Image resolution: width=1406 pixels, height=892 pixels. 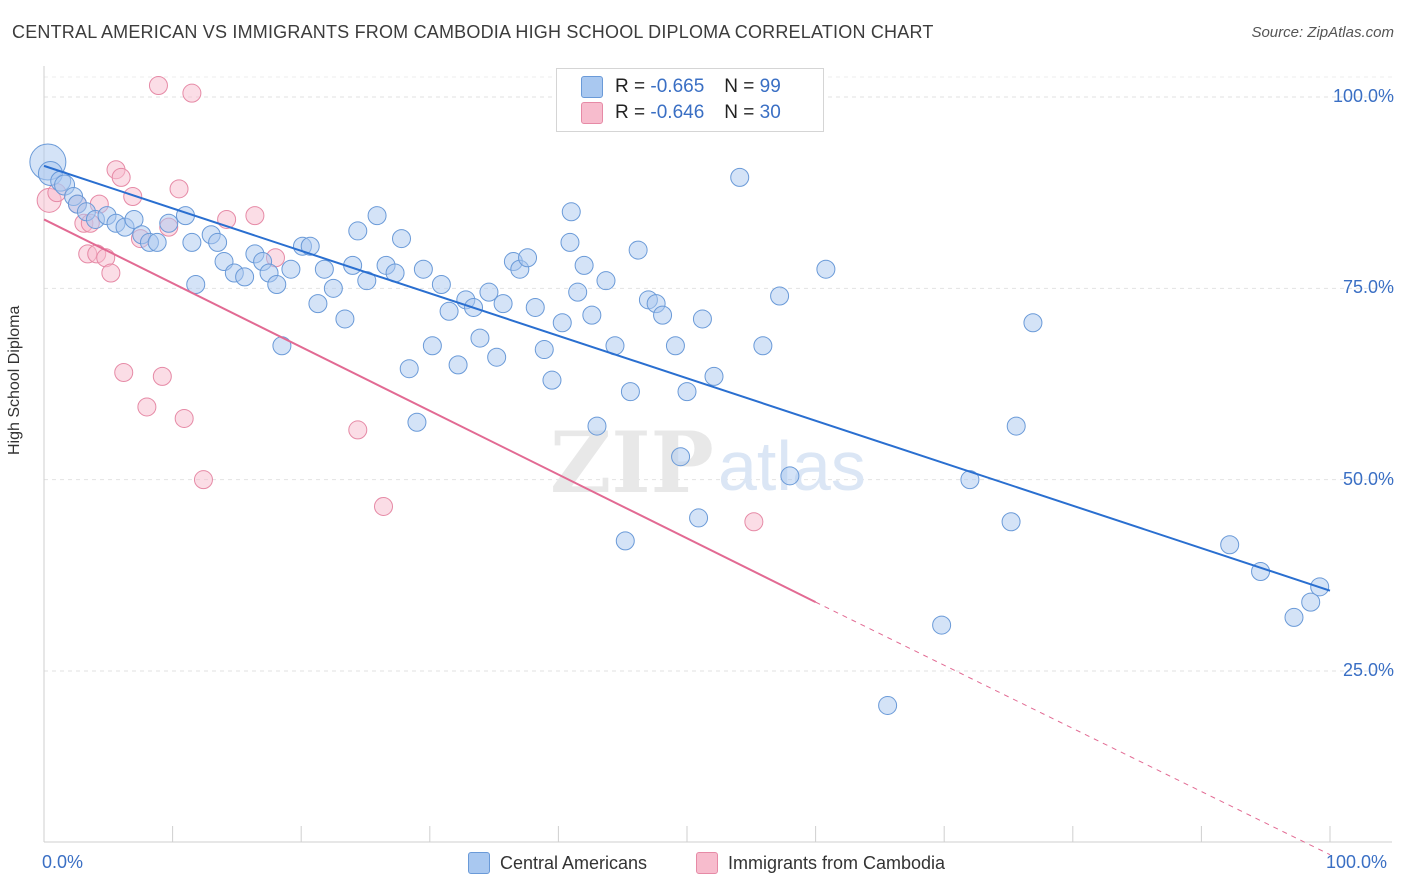 I want to click on legend-swatch-cambodia, so click(x=707, y=863).